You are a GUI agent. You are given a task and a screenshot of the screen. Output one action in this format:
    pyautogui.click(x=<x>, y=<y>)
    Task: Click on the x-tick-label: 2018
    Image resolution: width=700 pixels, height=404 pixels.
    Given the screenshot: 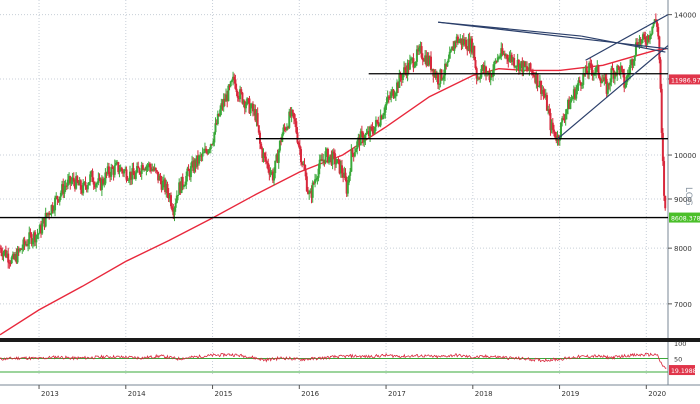 What is the action you would take?
    pyautogui.click(x=484, y=394)
    